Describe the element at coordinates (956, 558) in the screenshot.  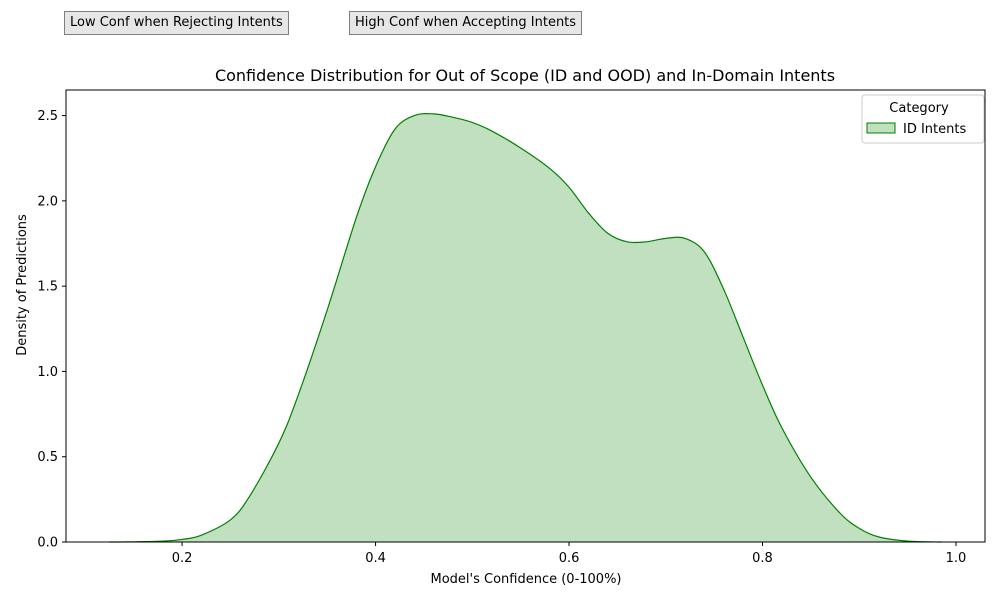
I see `x-tick-label: 1.0` at that location.